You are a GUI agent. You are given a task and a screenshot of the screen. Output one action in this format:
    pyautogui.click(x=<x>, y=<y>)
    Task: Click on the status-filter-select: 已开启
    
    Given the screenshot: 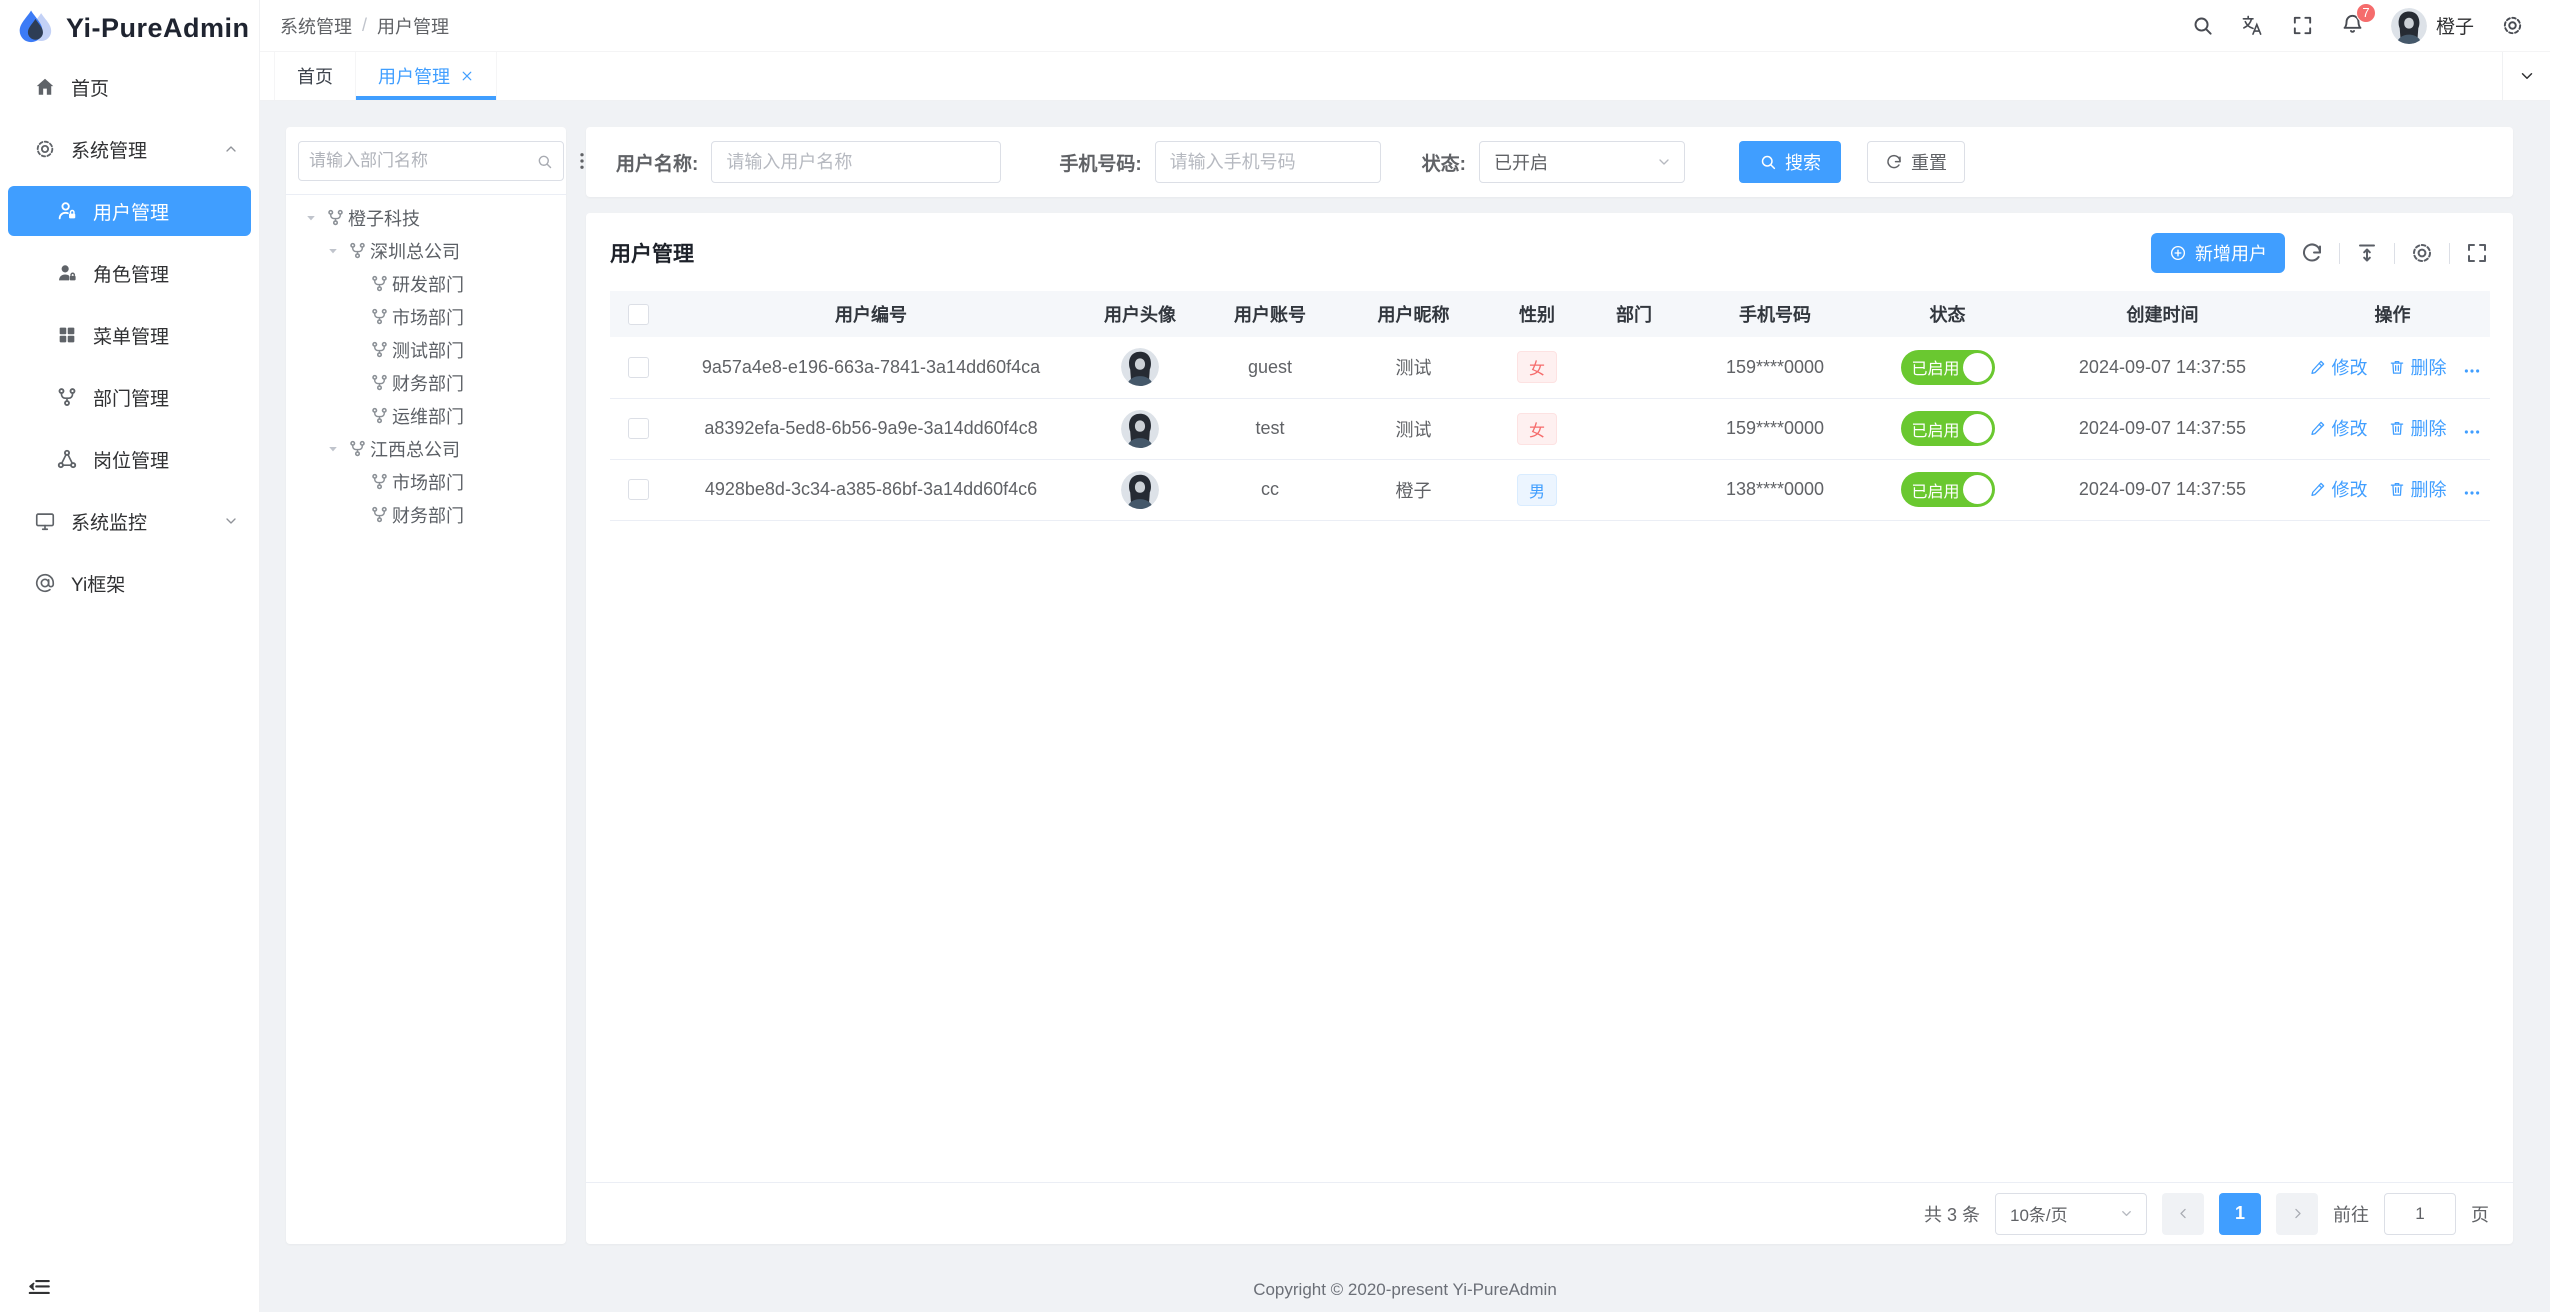 What is the action you would take?
    pyautogui.click(x=1581, y=162)
    